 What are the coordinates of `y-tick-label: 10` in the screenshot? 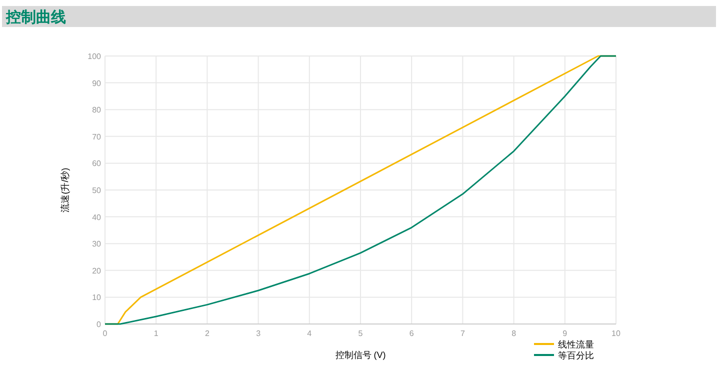 It's located at (97, 297).